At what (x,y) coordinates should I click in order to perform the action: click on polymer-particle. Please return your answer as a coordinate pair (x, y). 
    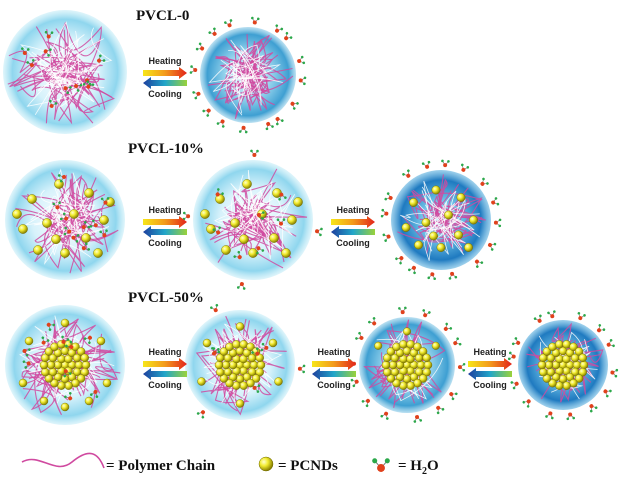
    Looking at the image, I should click on (407, 364).